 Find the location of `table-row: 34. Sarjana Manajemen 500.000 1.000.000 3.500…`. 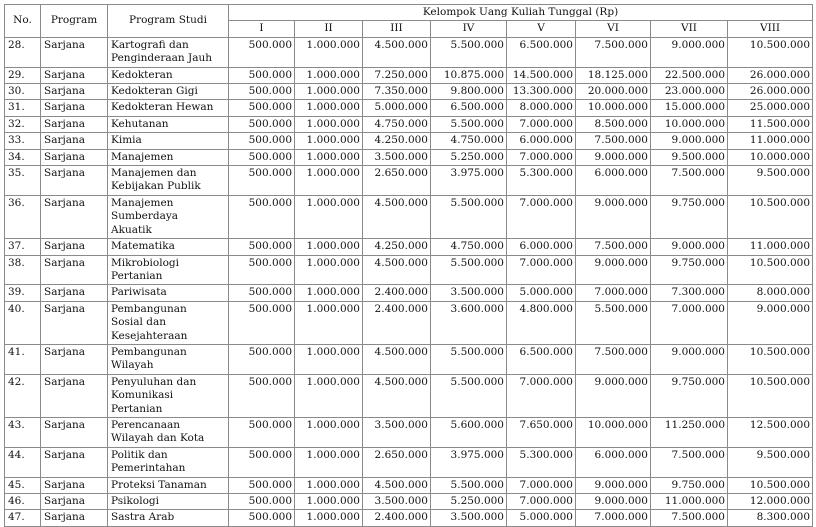

table-row: 34. Sarjana Manajemen 500.000 1.000.000 3.500… is located at coordinates (409, 157).